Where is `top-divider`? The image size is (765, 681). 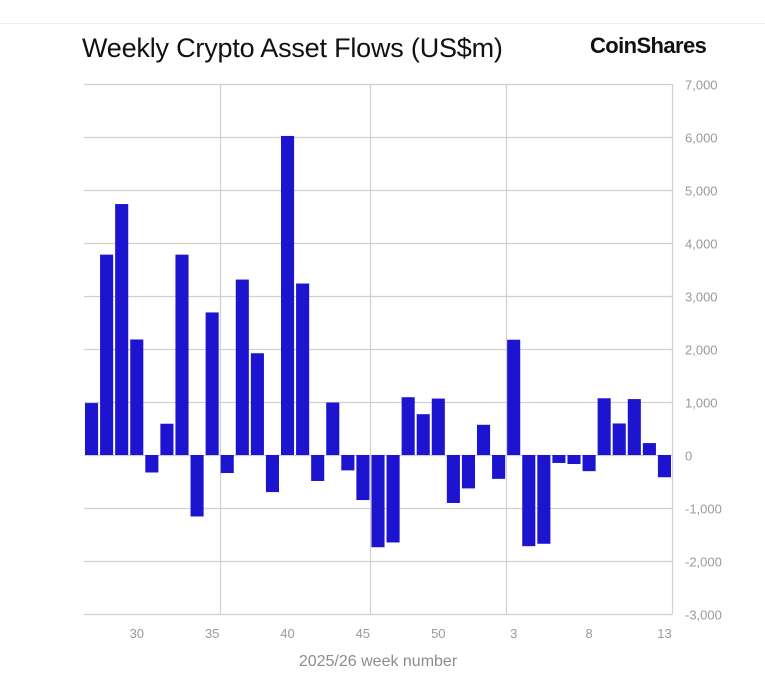 top-divider is located at coordinates (382, 23).